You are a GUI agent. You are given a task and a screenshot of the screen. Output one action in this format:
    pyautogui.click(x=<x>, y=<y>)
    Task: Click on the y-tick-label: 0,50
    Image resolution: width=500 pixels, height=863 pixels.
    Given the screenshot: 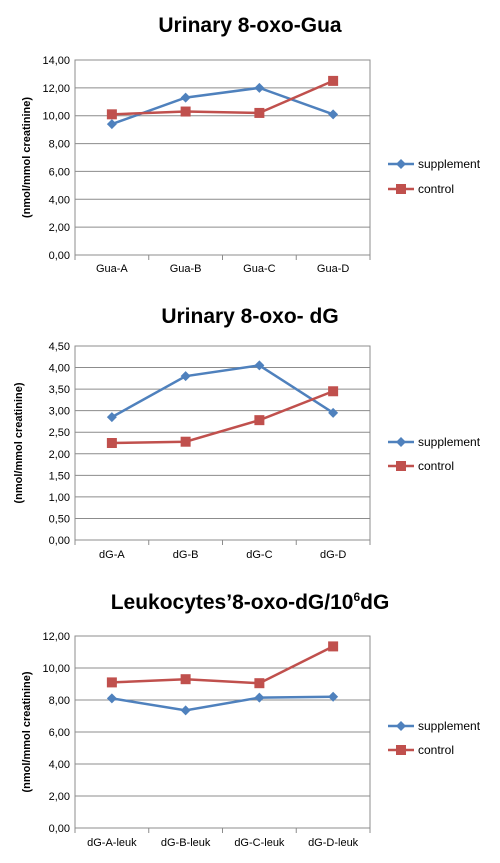 What is the action you would take?
    pyautogui.click(x=59, y=519)
    